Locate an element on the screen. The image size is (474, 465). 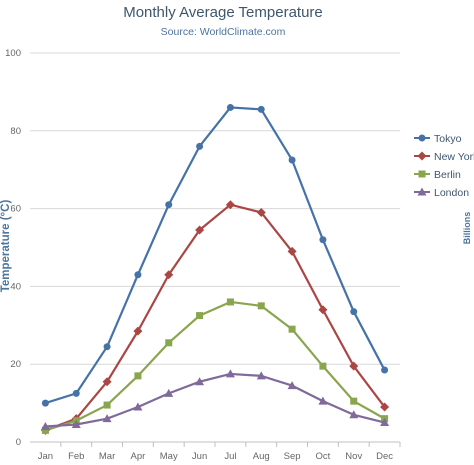
y-tick-label: 40 is located at coordinates (15, 286).